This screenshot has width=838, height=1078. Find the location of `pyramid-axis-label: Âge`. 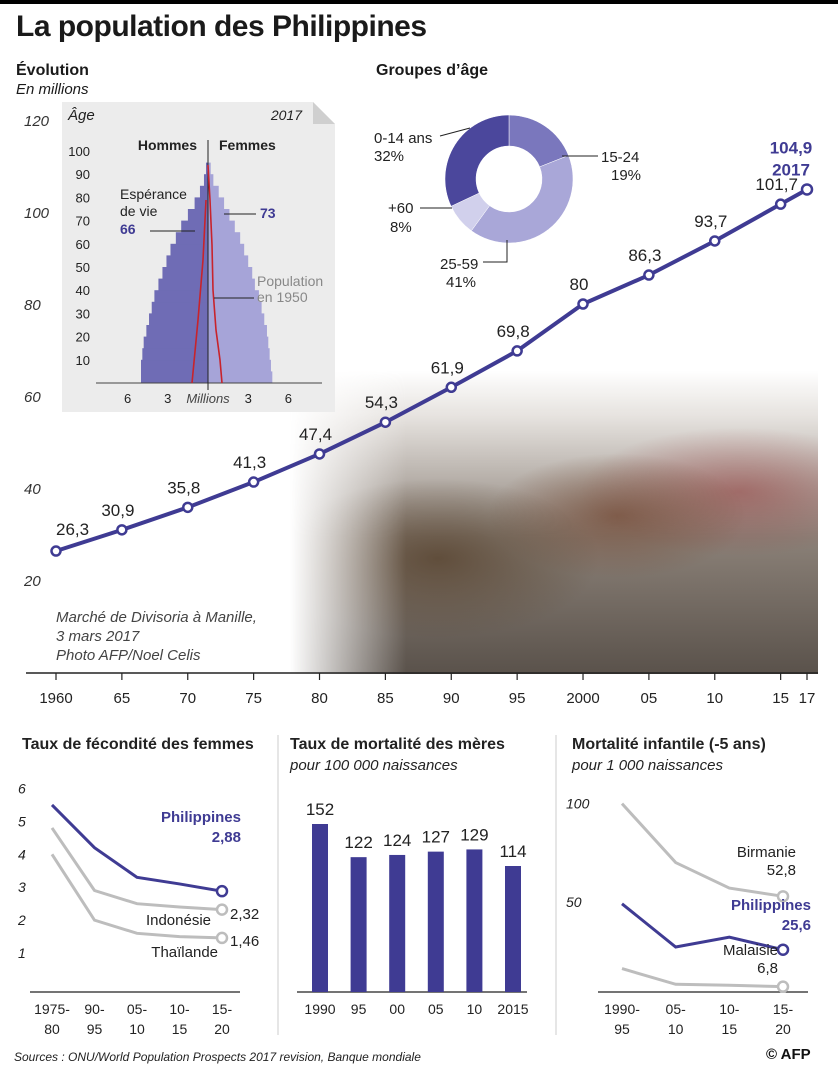

pyramid-axis-label: Âge is located at coordinates (81, 115).